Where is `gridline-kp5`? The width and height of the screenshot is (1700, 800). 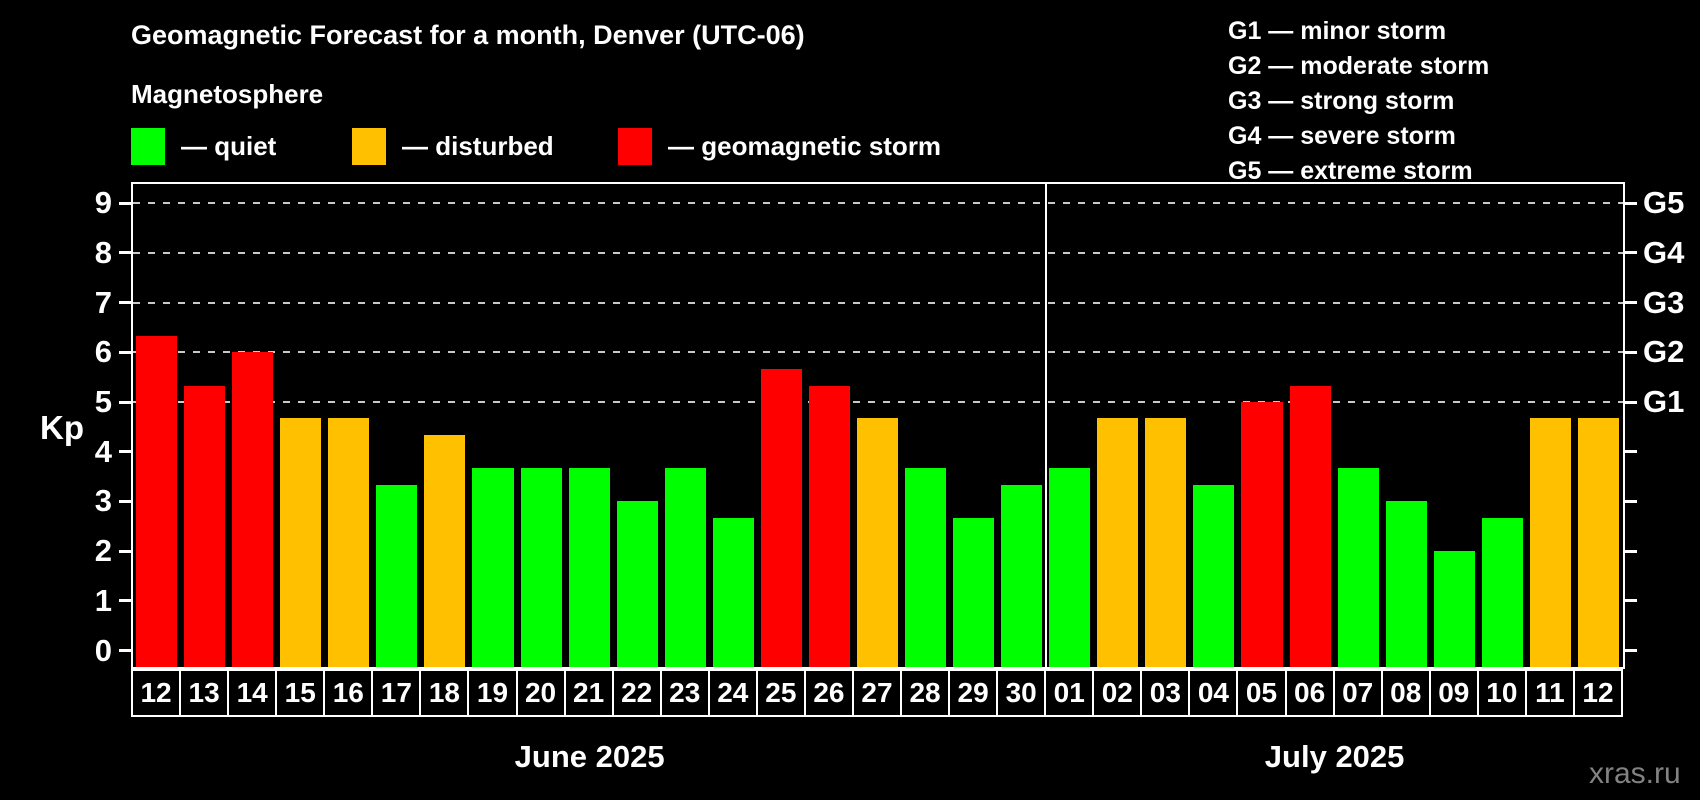
gridline-kp5 is located at coordinates (878, 402).